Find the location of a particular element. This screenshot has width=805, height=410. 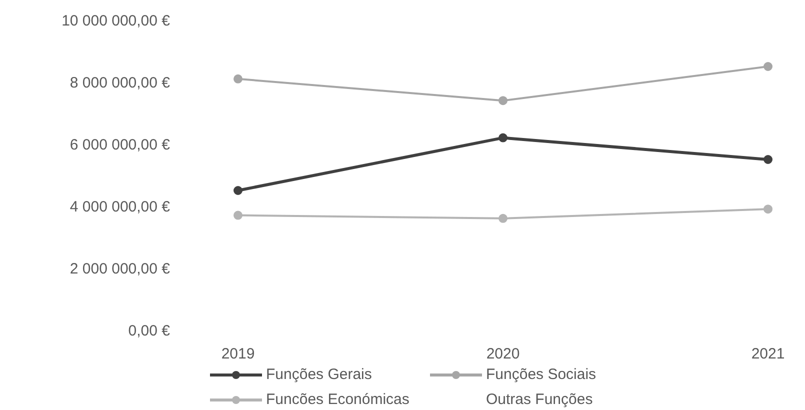

x-tick-label: 2020 is located at coordinates (503, 354).